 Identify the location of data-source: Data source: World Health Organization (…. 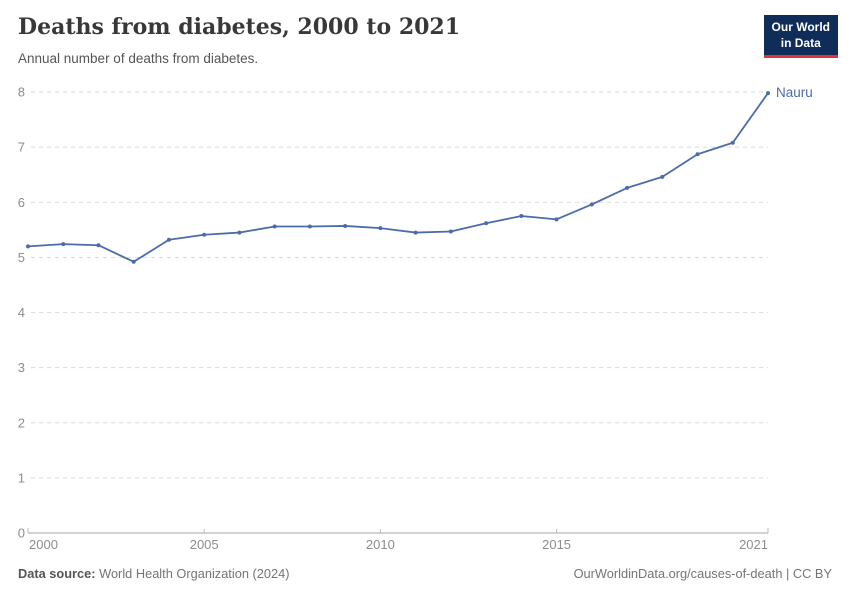
(154, 573).